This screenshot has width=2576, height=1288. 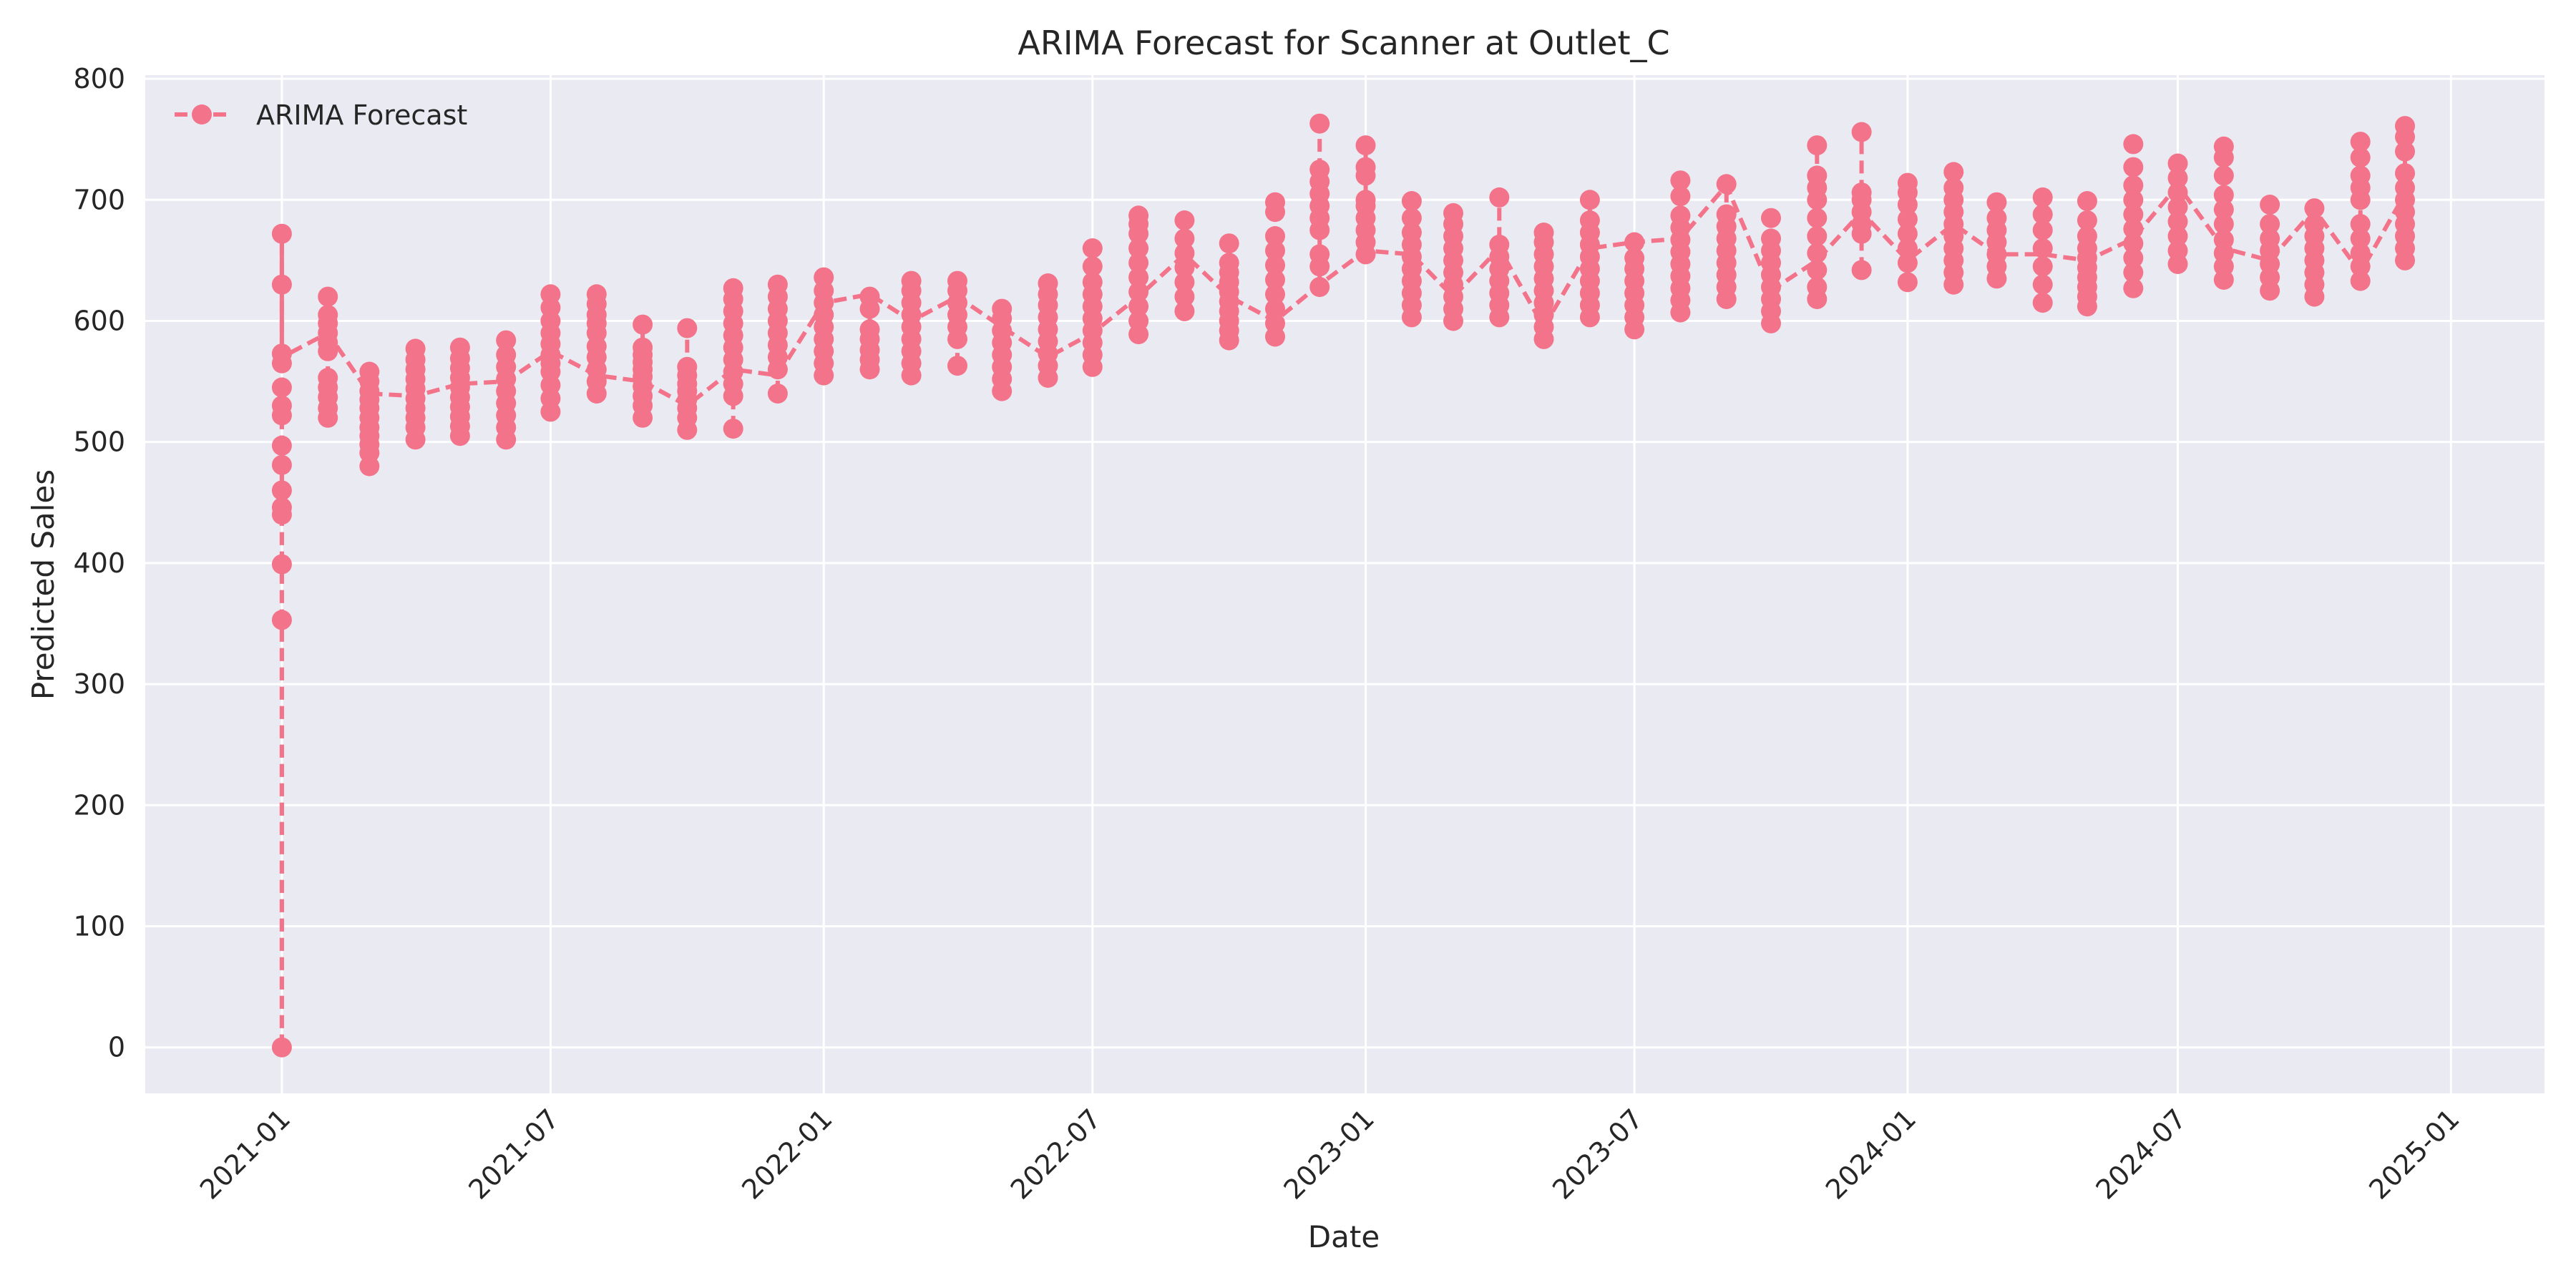 I want to click on y-tick-label: 400, so click(x=99, y=563).